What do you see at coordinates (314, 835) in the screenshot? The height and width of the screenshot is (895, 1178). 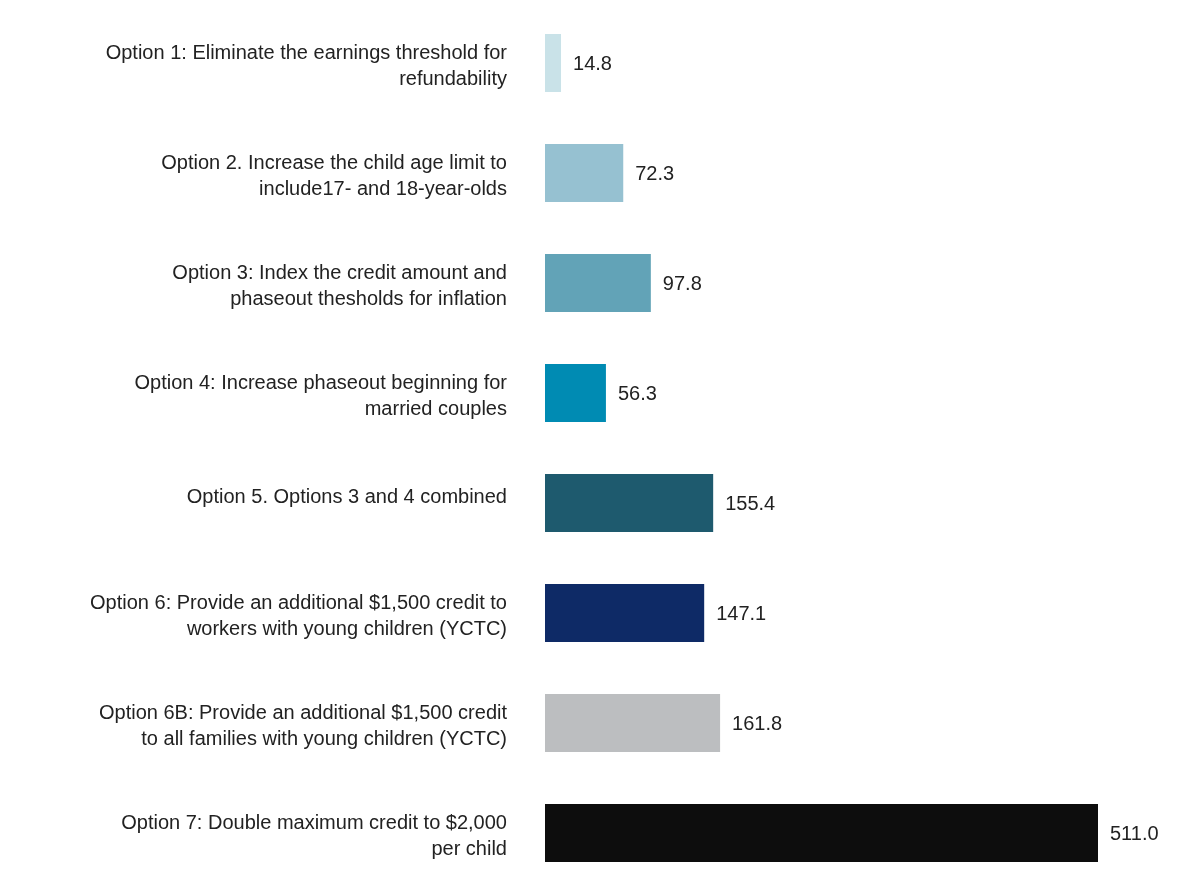 I see `y-tick-label: Option 7: Double maximum credit to $2,000 per child` at bounding box center [314, 835].